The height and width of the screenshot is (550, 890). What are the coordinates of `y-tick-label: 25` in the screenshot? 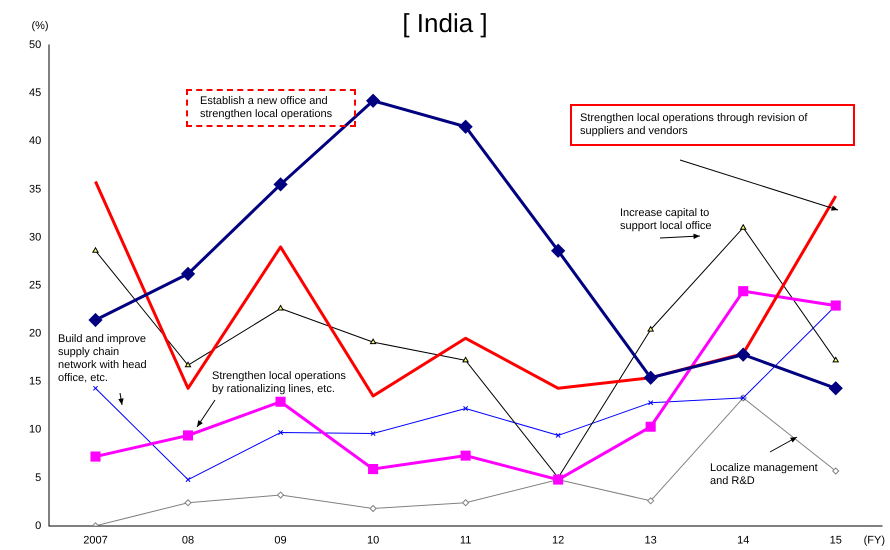 It's located at (35, 285).